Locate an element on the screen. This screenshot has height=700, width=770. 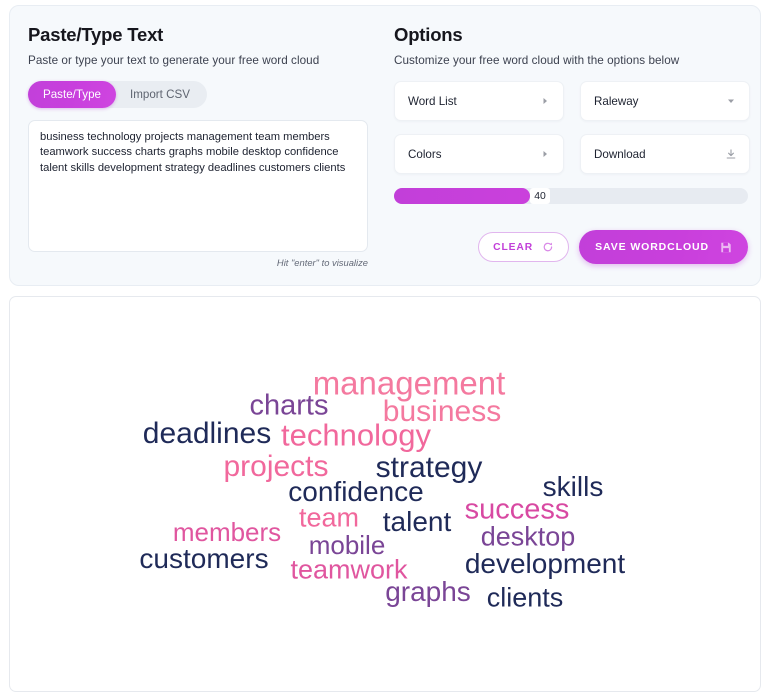
action-buttons: CLEAR SAVE WORDCLOUD is located at coordinates (571, 247).